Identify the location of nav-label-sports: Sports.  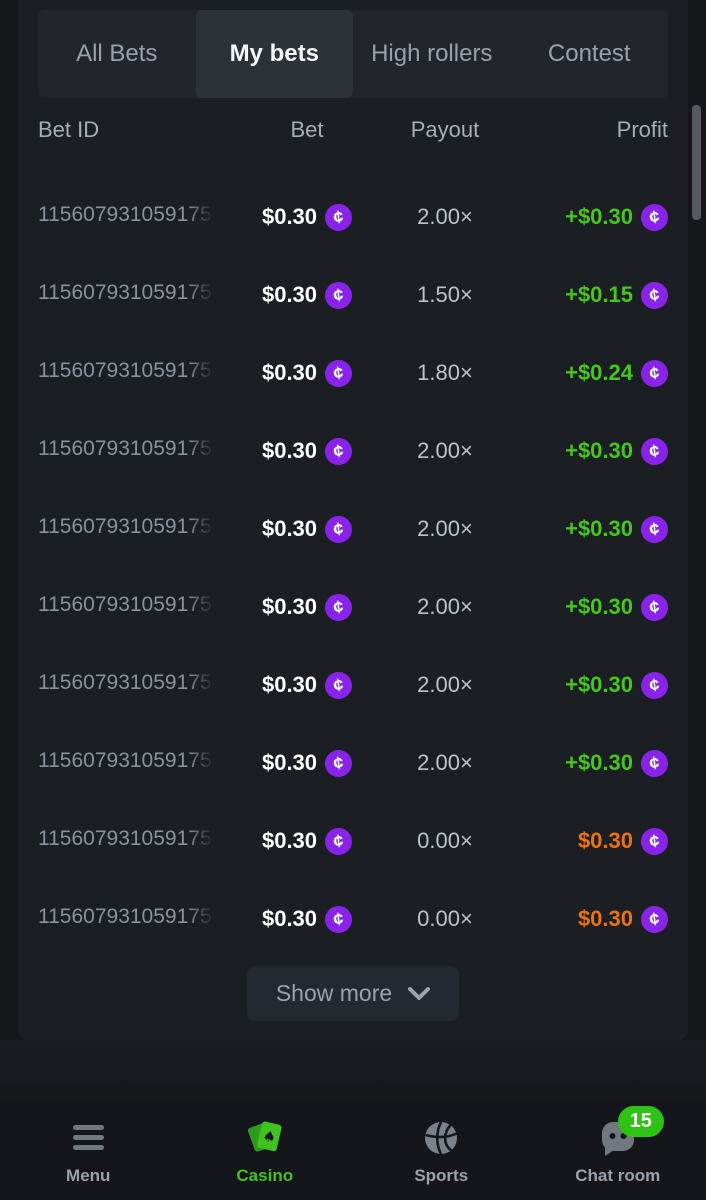
(441, 1175).